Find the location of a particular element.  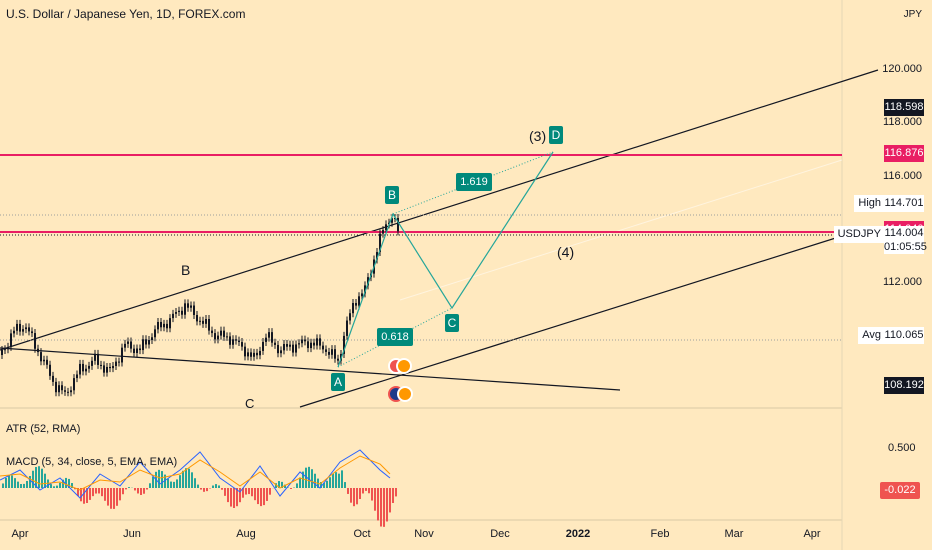

wave-label-c: C is located at coordinates (250, 402).